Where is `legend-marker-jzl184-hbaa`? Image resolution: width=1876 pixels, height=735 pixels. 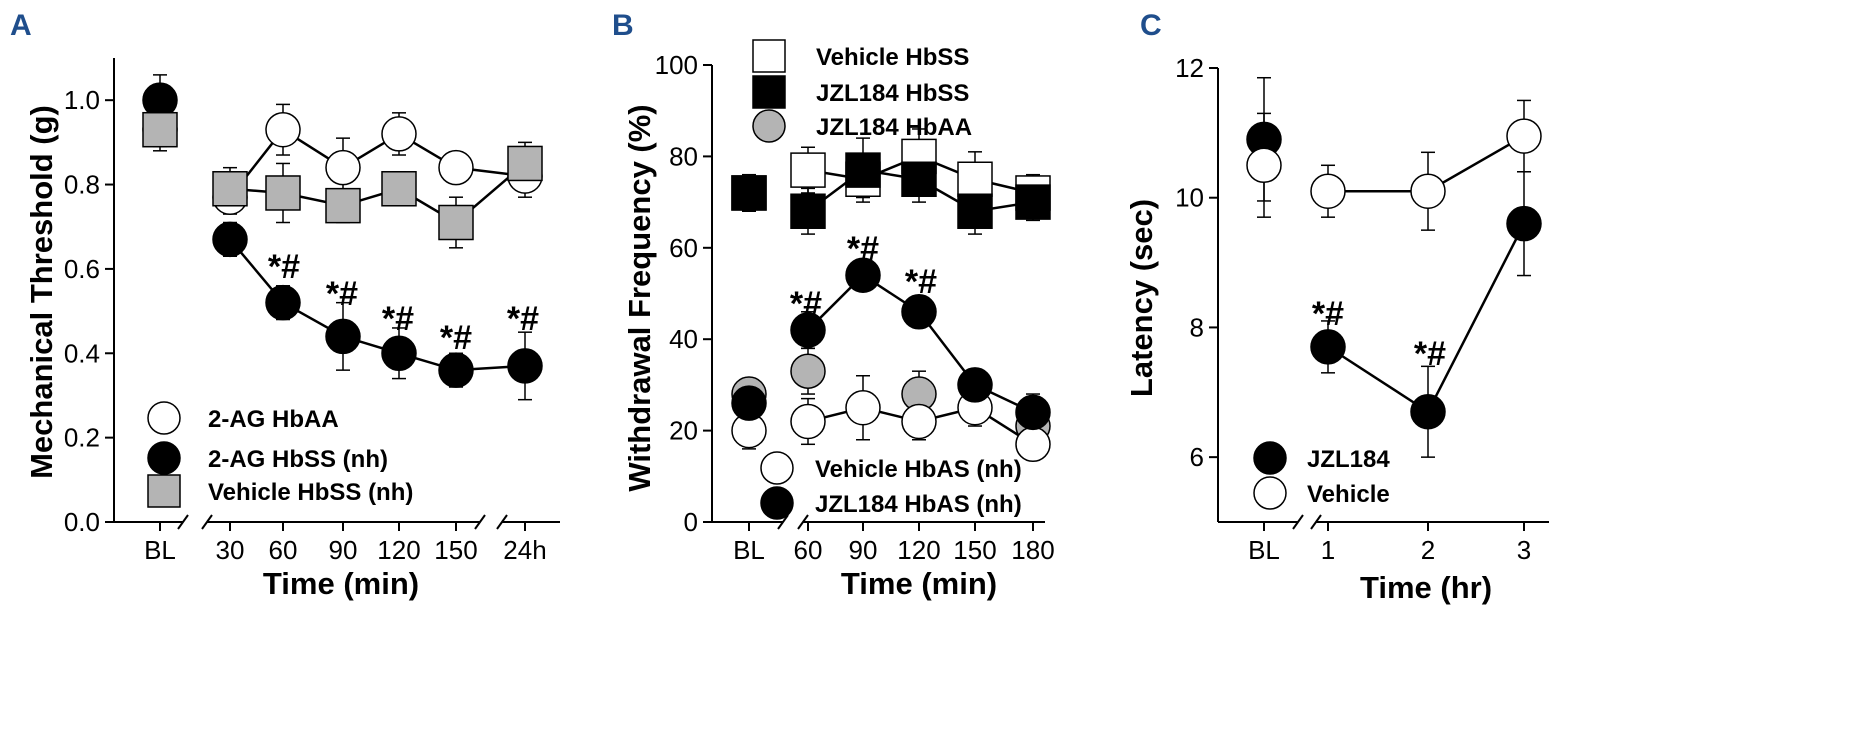
legend-marker-jzl184-hbaa is located at coordinates (769, 126).